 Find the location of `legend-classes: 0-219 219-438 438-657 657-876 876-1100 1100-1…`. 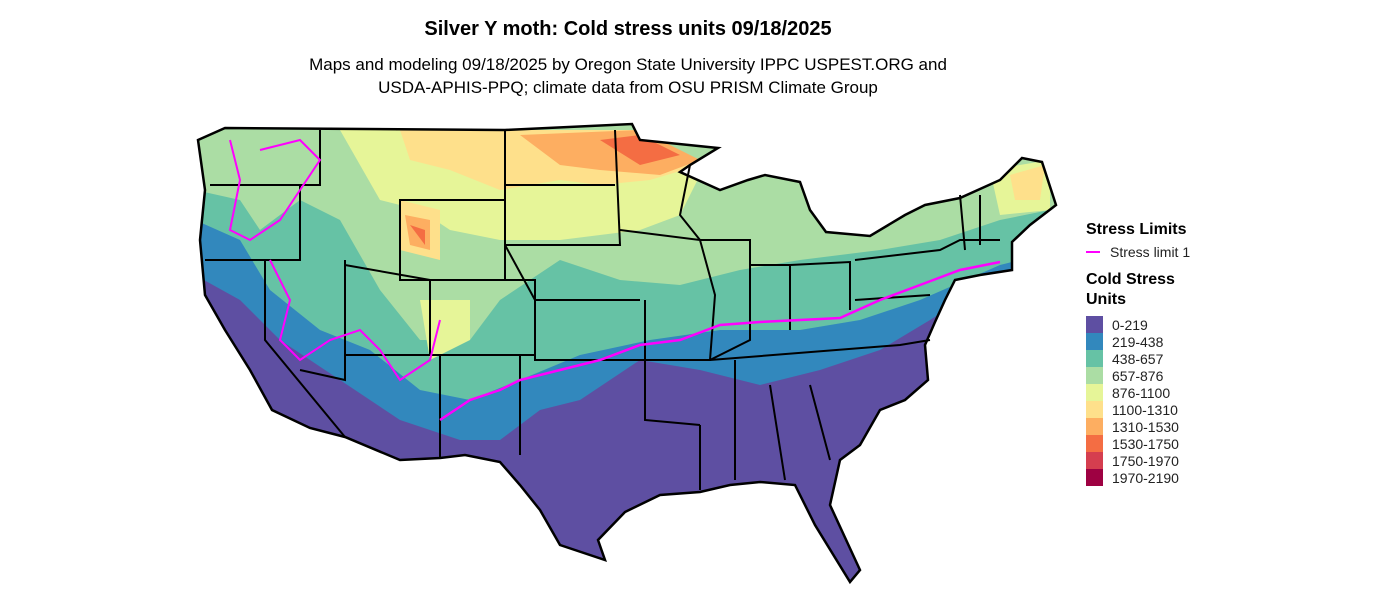

legend-classes: 0-219 219-438 438-657 657-876 876-1100 1100-1… is located at coordinates (1138, 401).